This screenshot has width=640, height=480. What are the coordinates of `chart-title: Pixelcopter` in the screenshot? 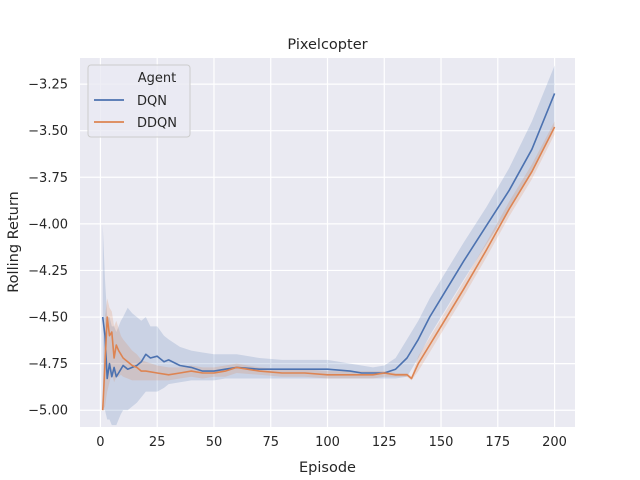 It's located at (327, 45).